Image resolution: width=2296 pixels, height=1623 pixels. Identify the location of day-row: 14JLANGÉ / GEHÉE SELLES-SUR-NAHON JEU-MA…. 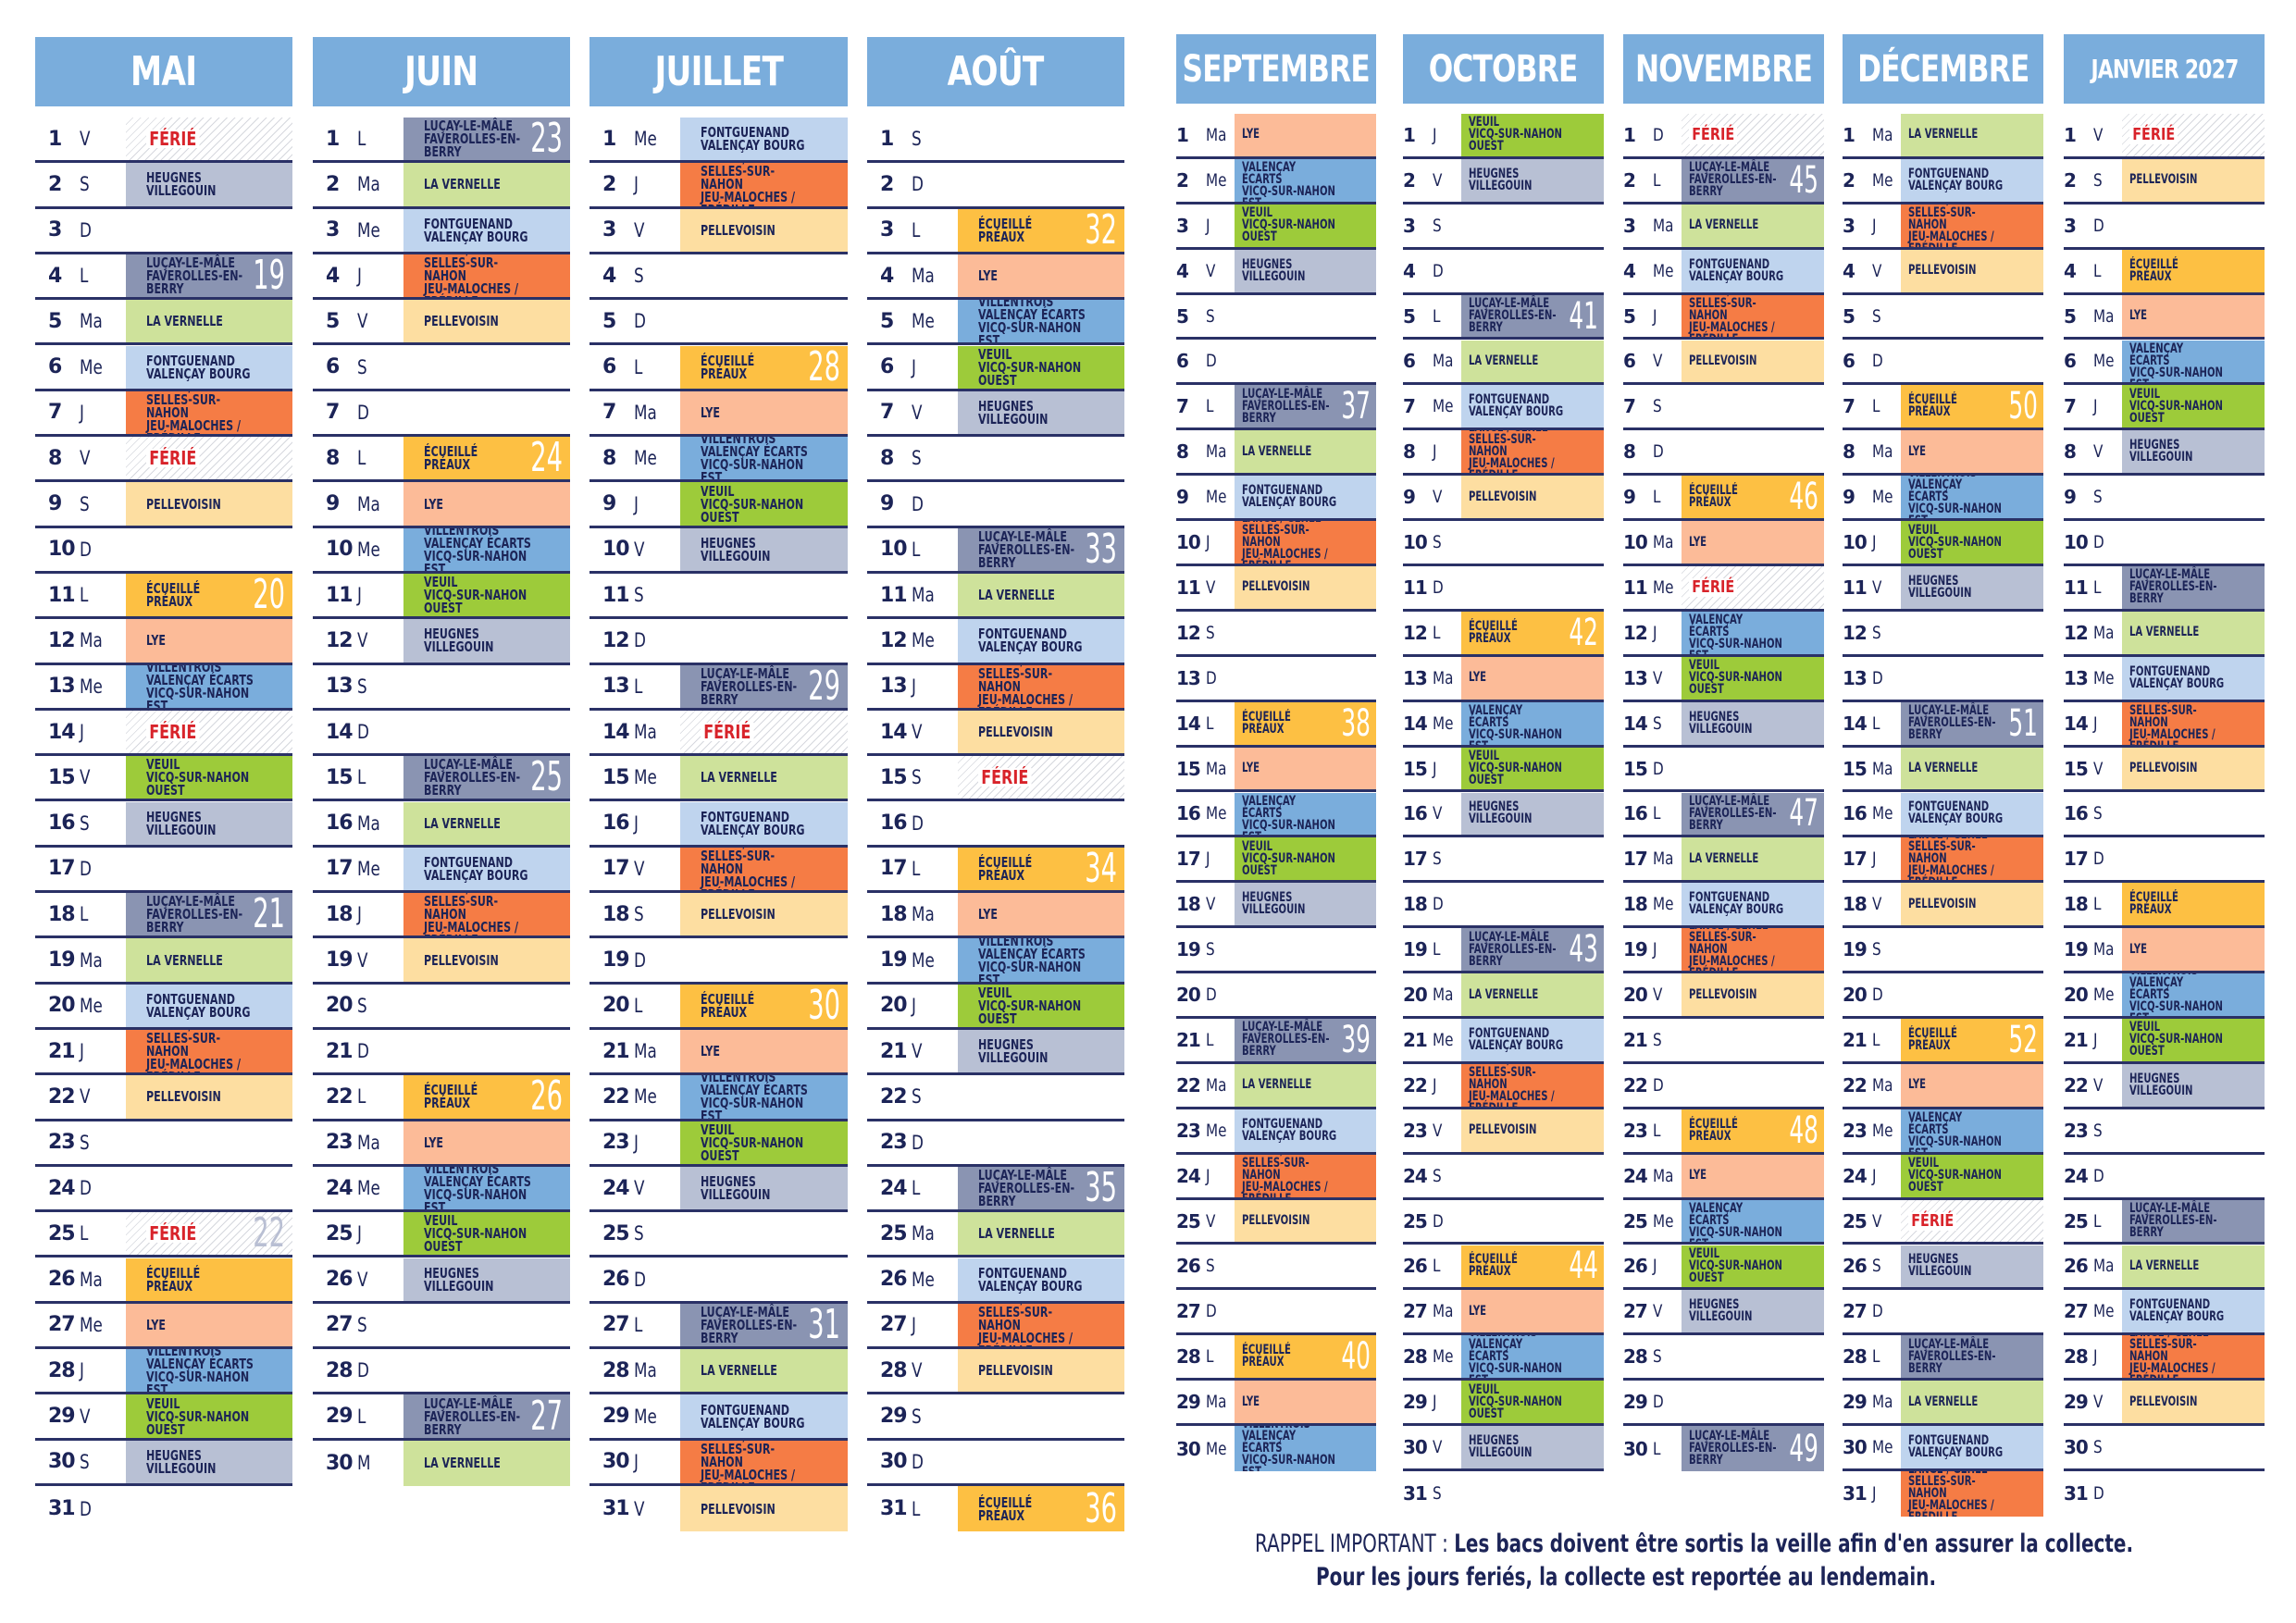
(2165, 724).